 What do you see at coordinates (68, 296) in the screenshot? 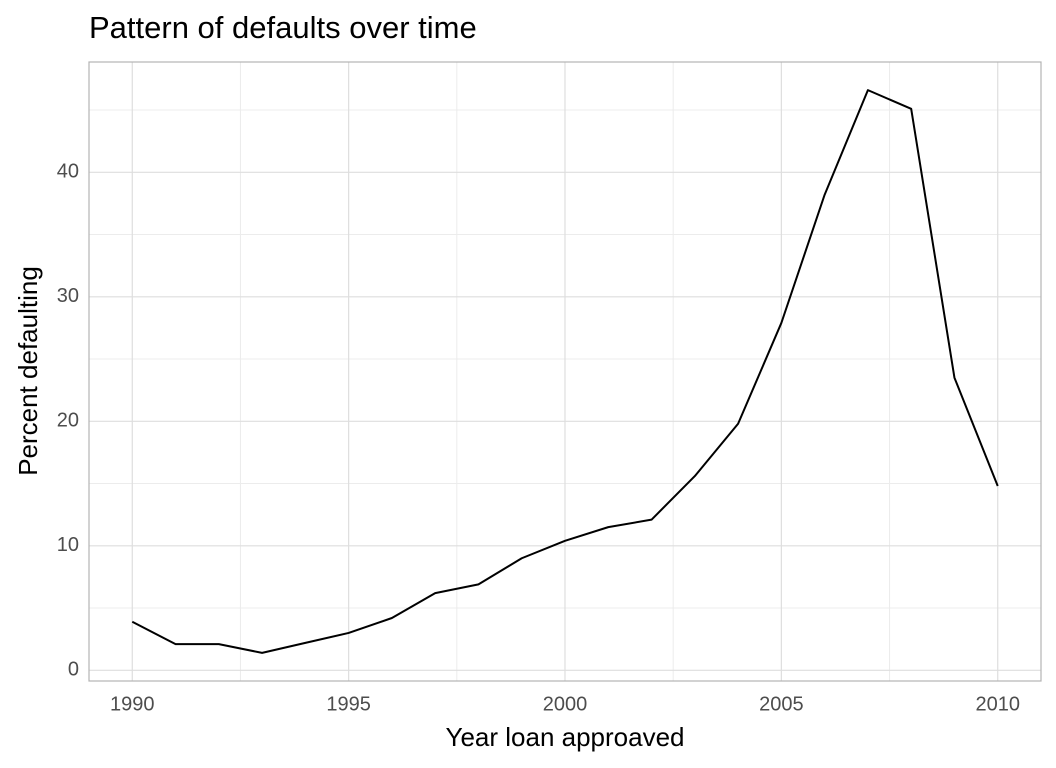
I see `y-tick-label: 30` at bounding box center [68, 296].